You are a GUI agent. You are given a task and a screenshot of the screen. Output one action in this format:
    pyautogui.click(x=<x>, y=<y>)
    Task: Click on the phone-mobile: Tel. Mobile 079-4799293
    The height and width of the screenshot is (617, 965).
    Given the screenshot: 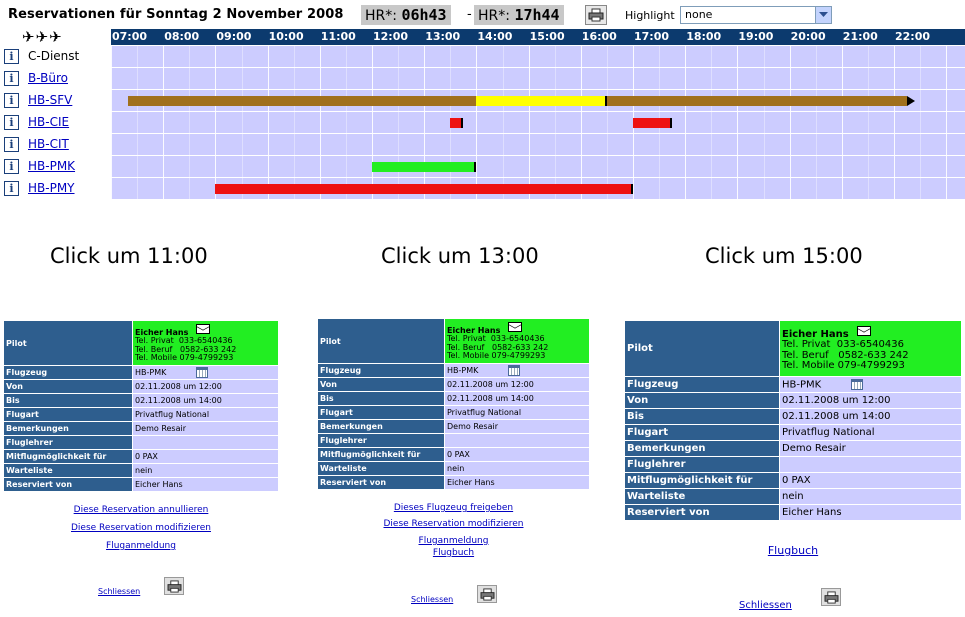 What is the action you would take?
    pyautogui.click(x=496, y=355)
    